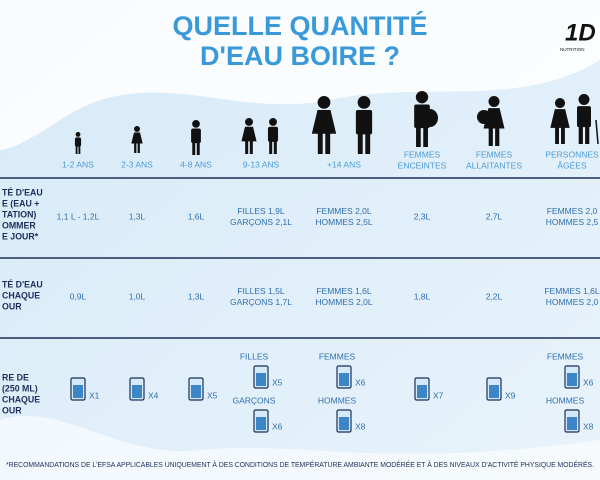 This screenshot has width=600, height=480. Describe the element at coordinates (20, 236) in the screenshot. I see `row-label: E JOUR*` at that location.